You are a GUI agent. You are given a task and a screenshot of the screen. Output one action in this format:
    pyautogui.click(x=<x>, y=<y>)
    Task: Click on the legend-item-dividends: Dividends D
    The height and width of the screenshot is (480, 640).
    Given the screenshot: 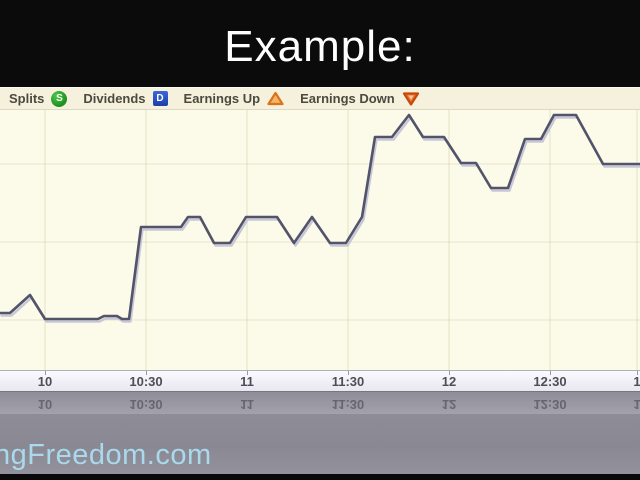 What is the action you would take?
    pyautogui.click(x=125, y=98)
    